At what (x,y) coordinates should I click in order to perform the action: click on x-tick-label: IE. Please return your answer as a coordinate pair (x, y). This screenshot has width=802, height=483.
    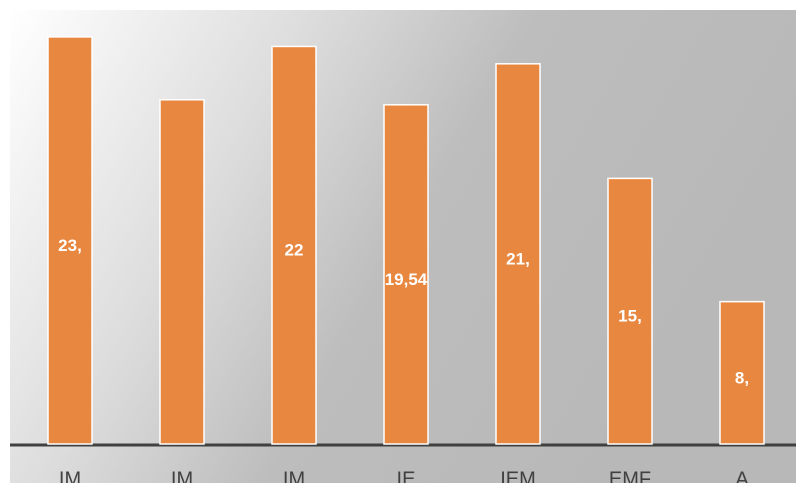
    Looking at the image, I should click on (406, 475).